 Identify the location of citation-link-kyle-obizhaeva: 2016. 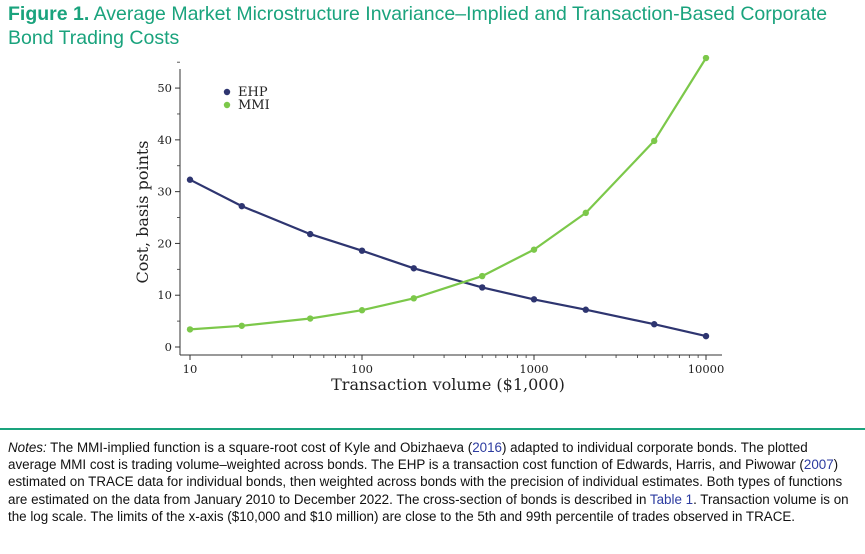
(487, 447).